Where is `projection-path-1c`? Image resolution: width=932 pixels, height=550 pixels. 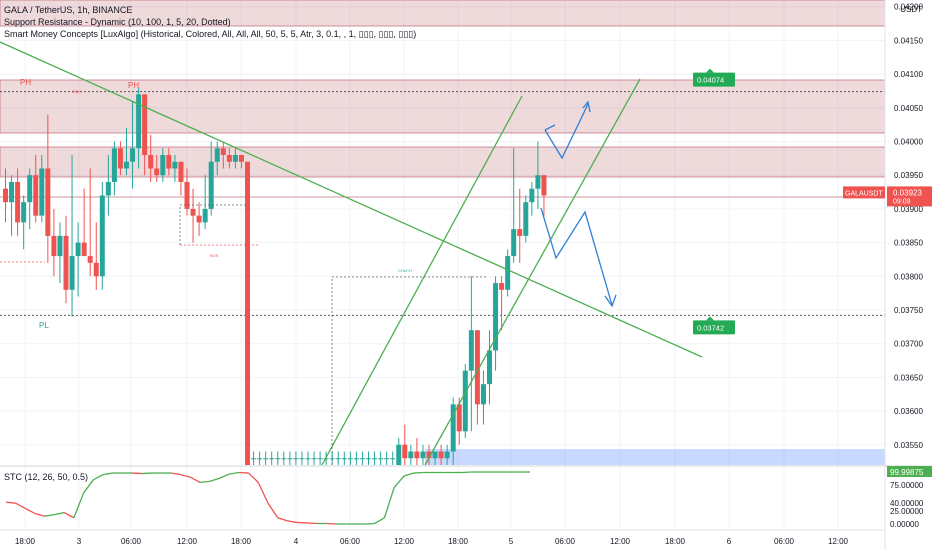 projection-path-1c is located at coordinates (583, 114).